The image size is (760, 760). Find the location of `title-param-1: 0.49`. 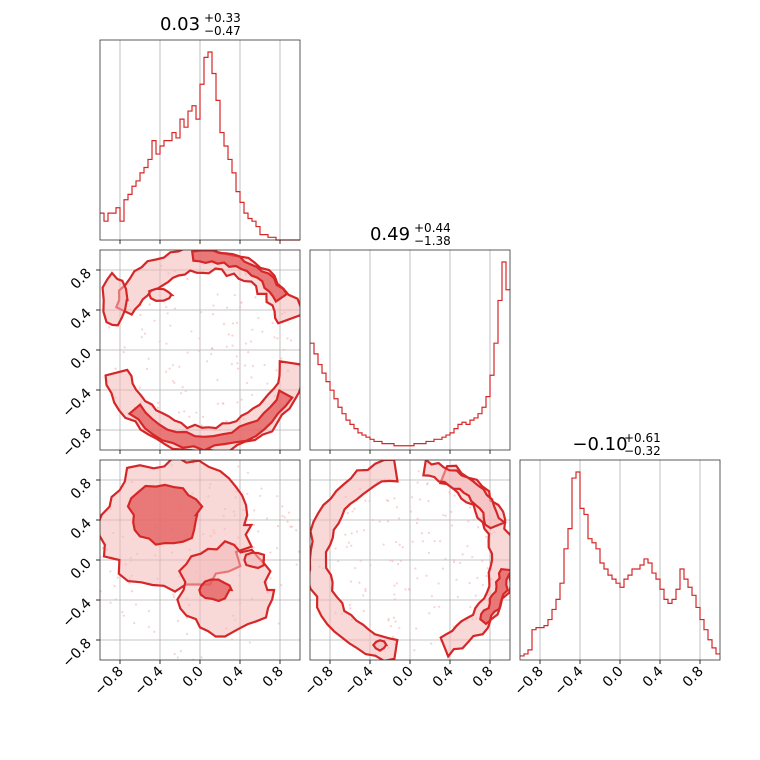

title-param-1: 0.49 is located at coordinates (390, 234).